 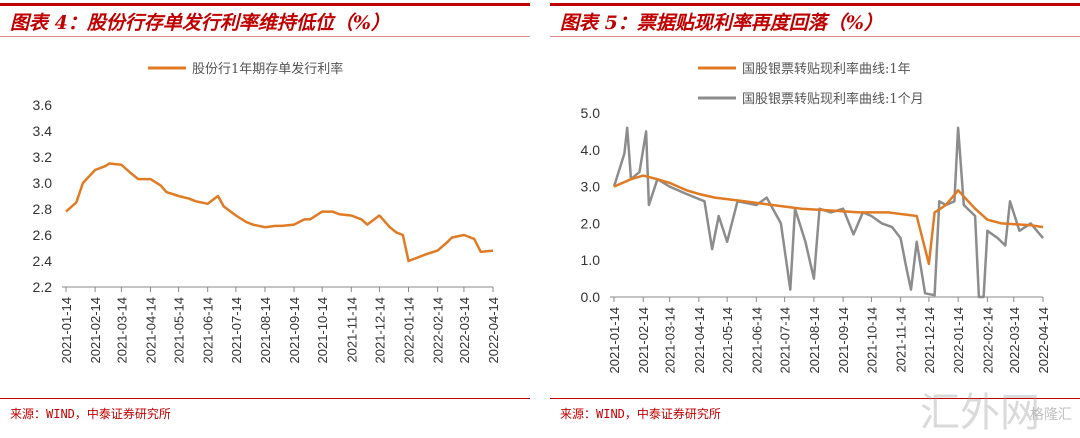 I want to click on y-tick-label: 2.2, so click(x=43, y=287).